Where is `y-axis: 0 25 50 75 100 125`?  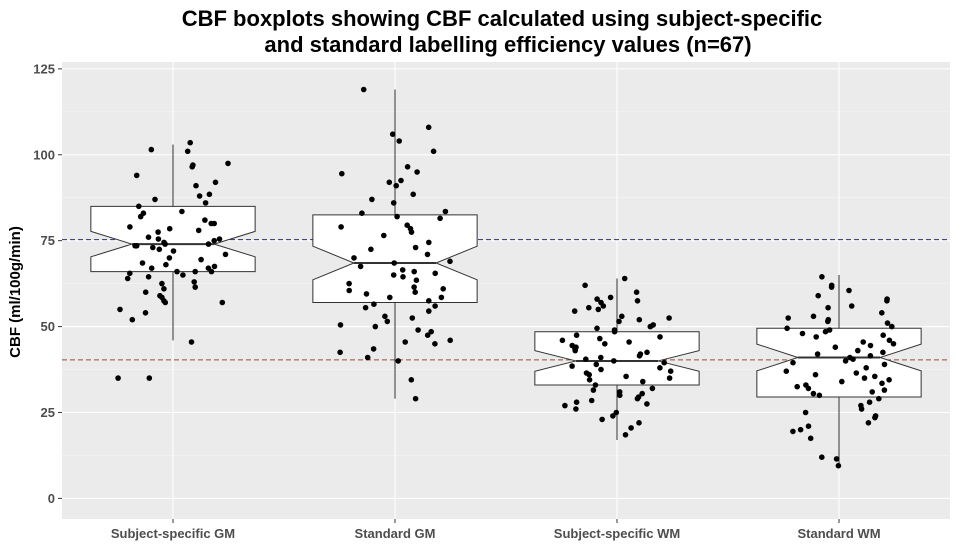
y-axis: 0 25 50 75 100 125 is located at coordinates (47, 283).